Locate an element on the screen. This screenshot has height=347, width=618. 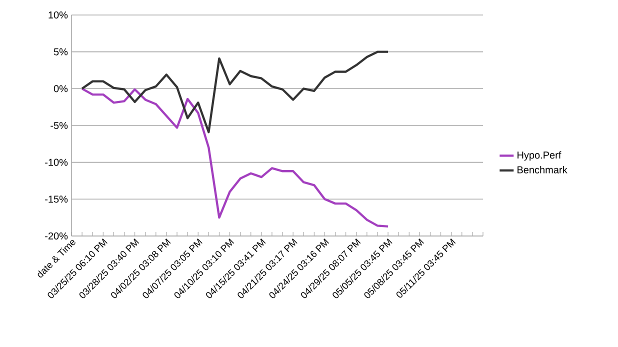
y-tick-label: -20% is located at coordinates (56, 236).